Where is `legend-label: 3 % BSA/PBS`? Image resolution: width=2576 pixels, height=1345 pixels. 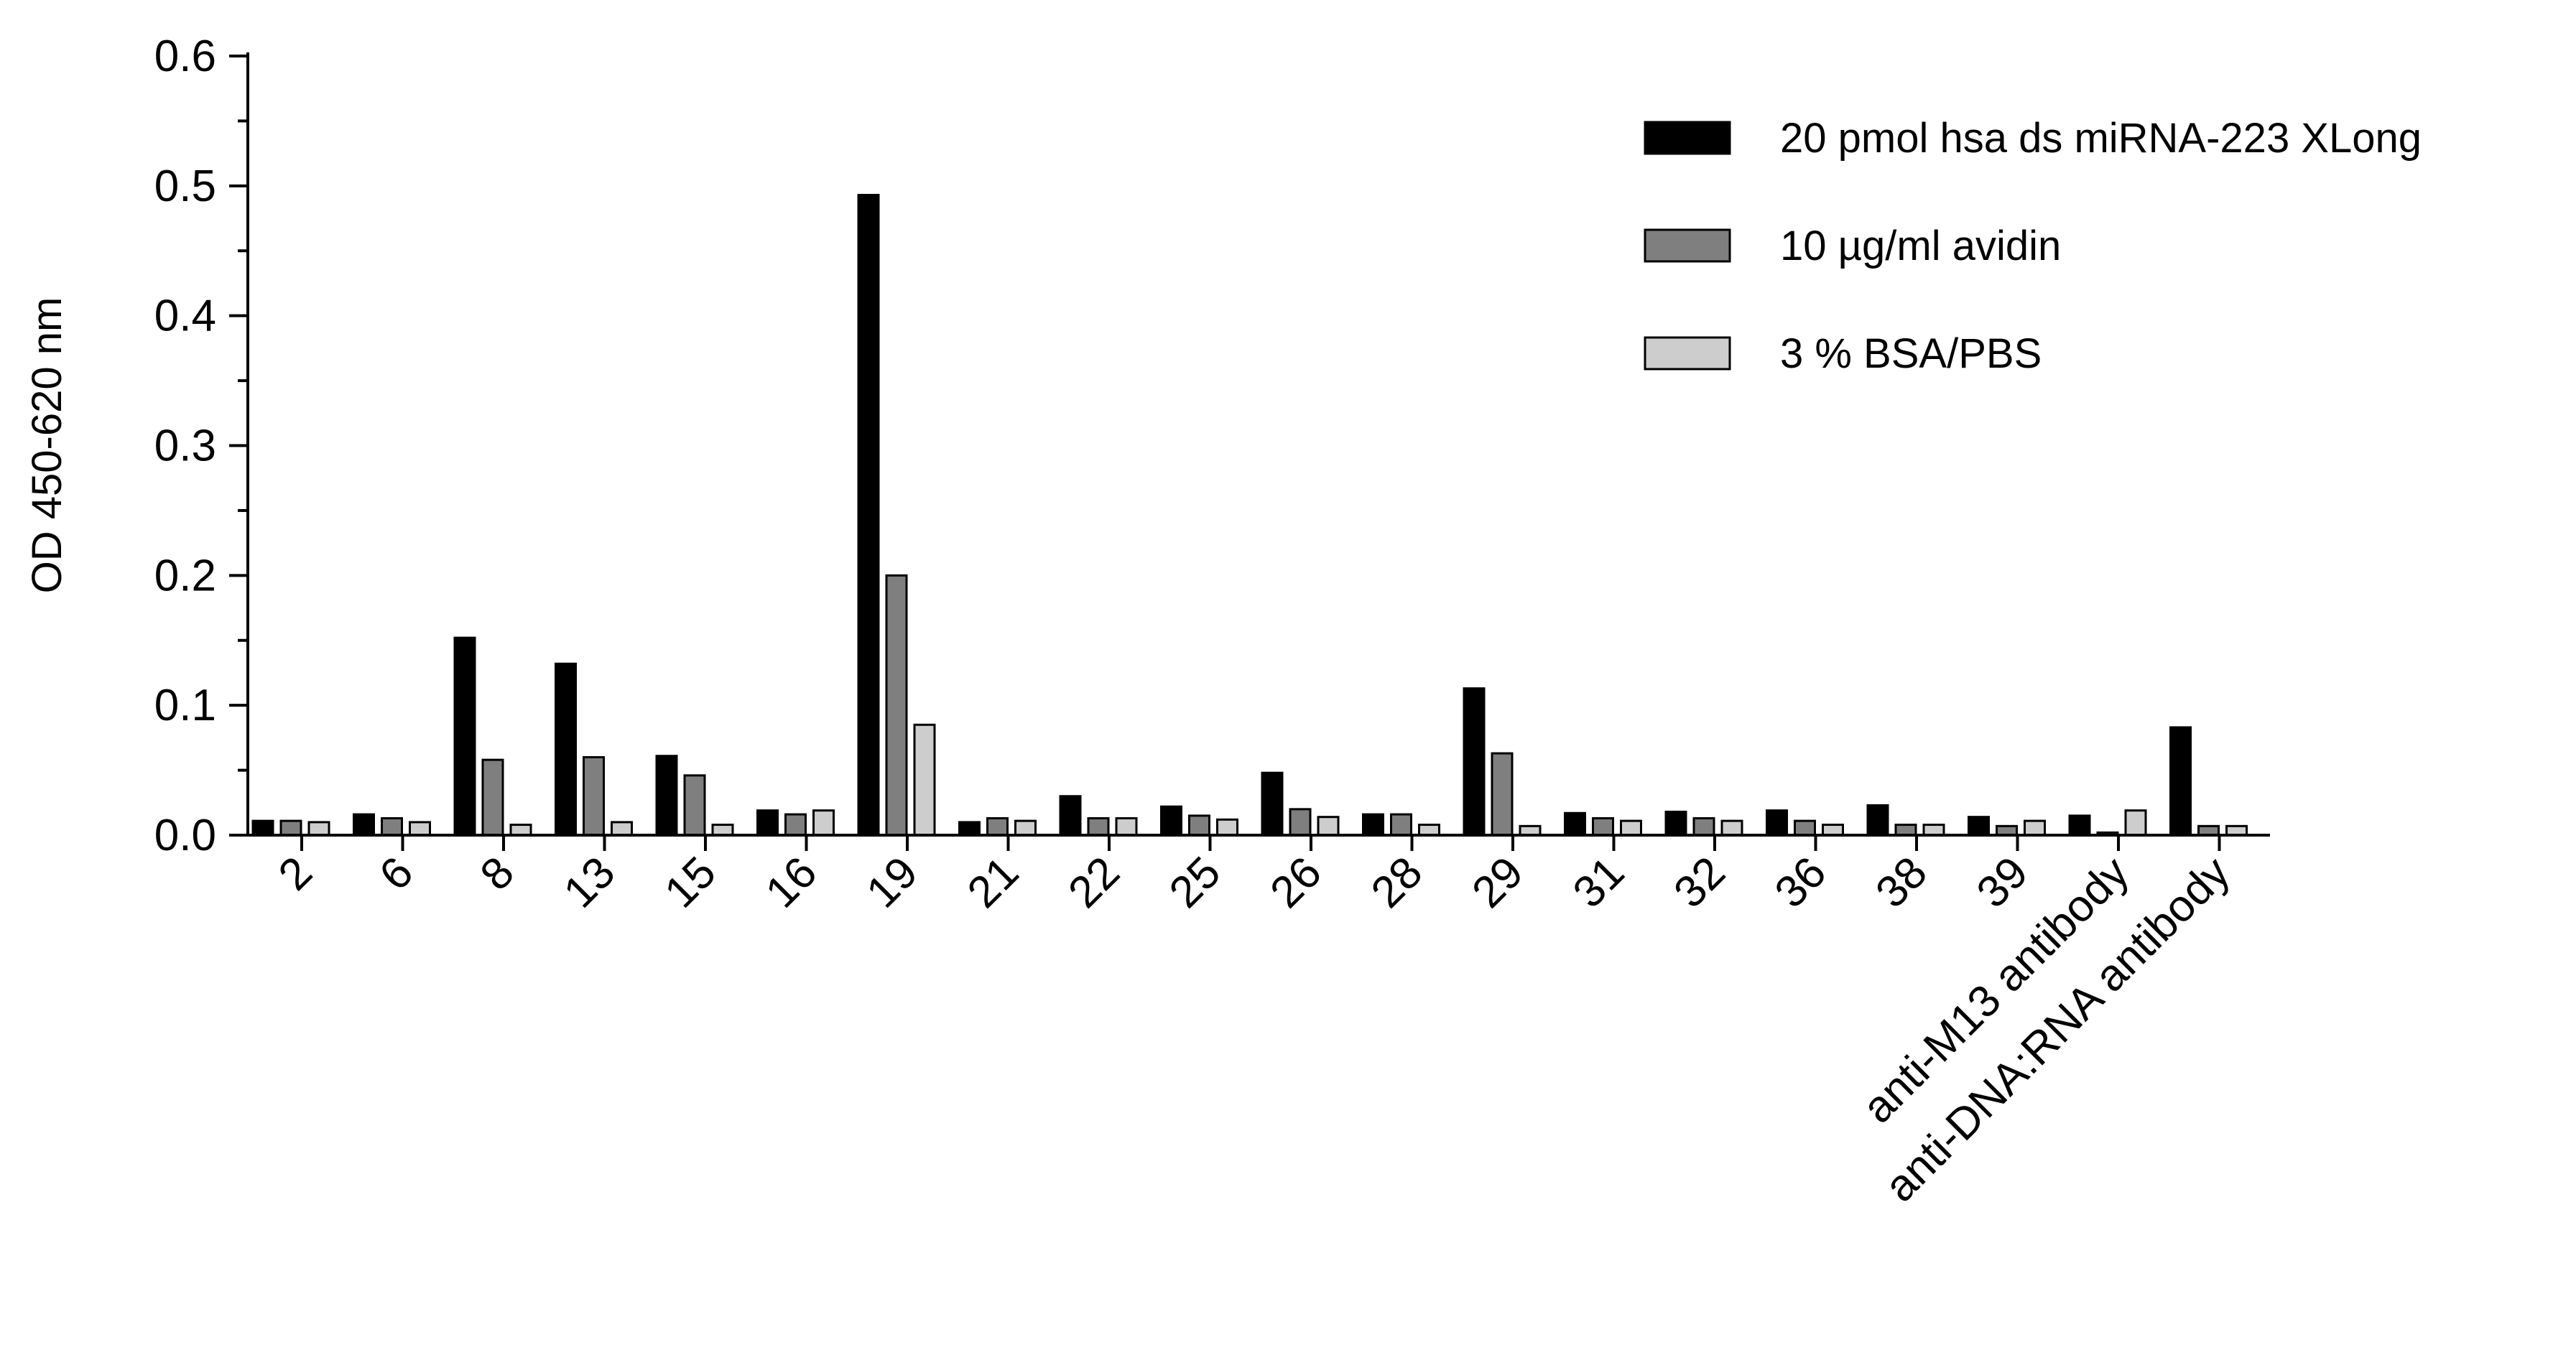
legend-label: 3 % BSA/PBS is located at coordinates (1911, 354).